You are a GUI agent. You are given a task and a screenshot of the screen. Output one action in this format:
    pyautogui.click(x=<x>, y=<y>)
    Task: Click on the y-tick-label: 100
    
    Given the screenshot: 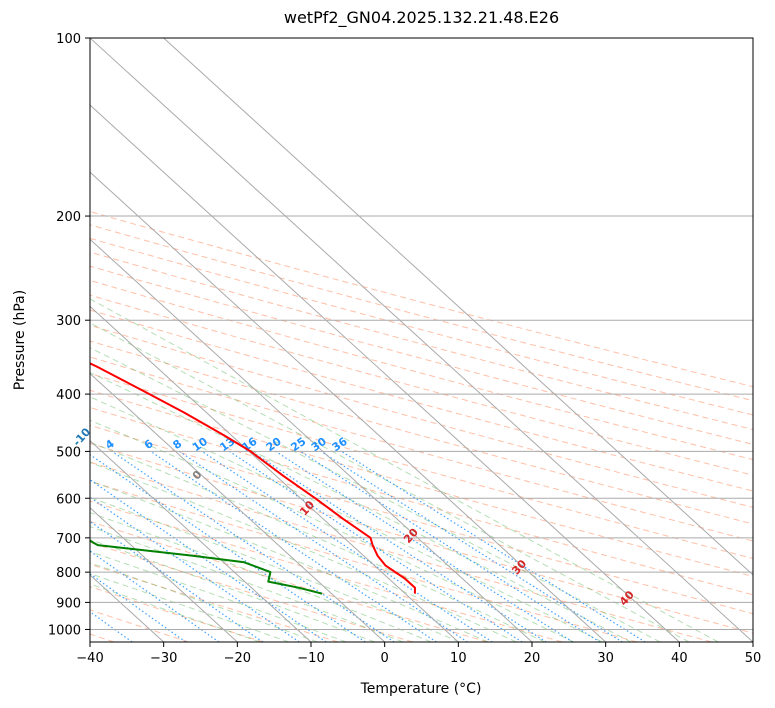 What is the action you would take?
    pyautogui.click(x=68, y=39)
    